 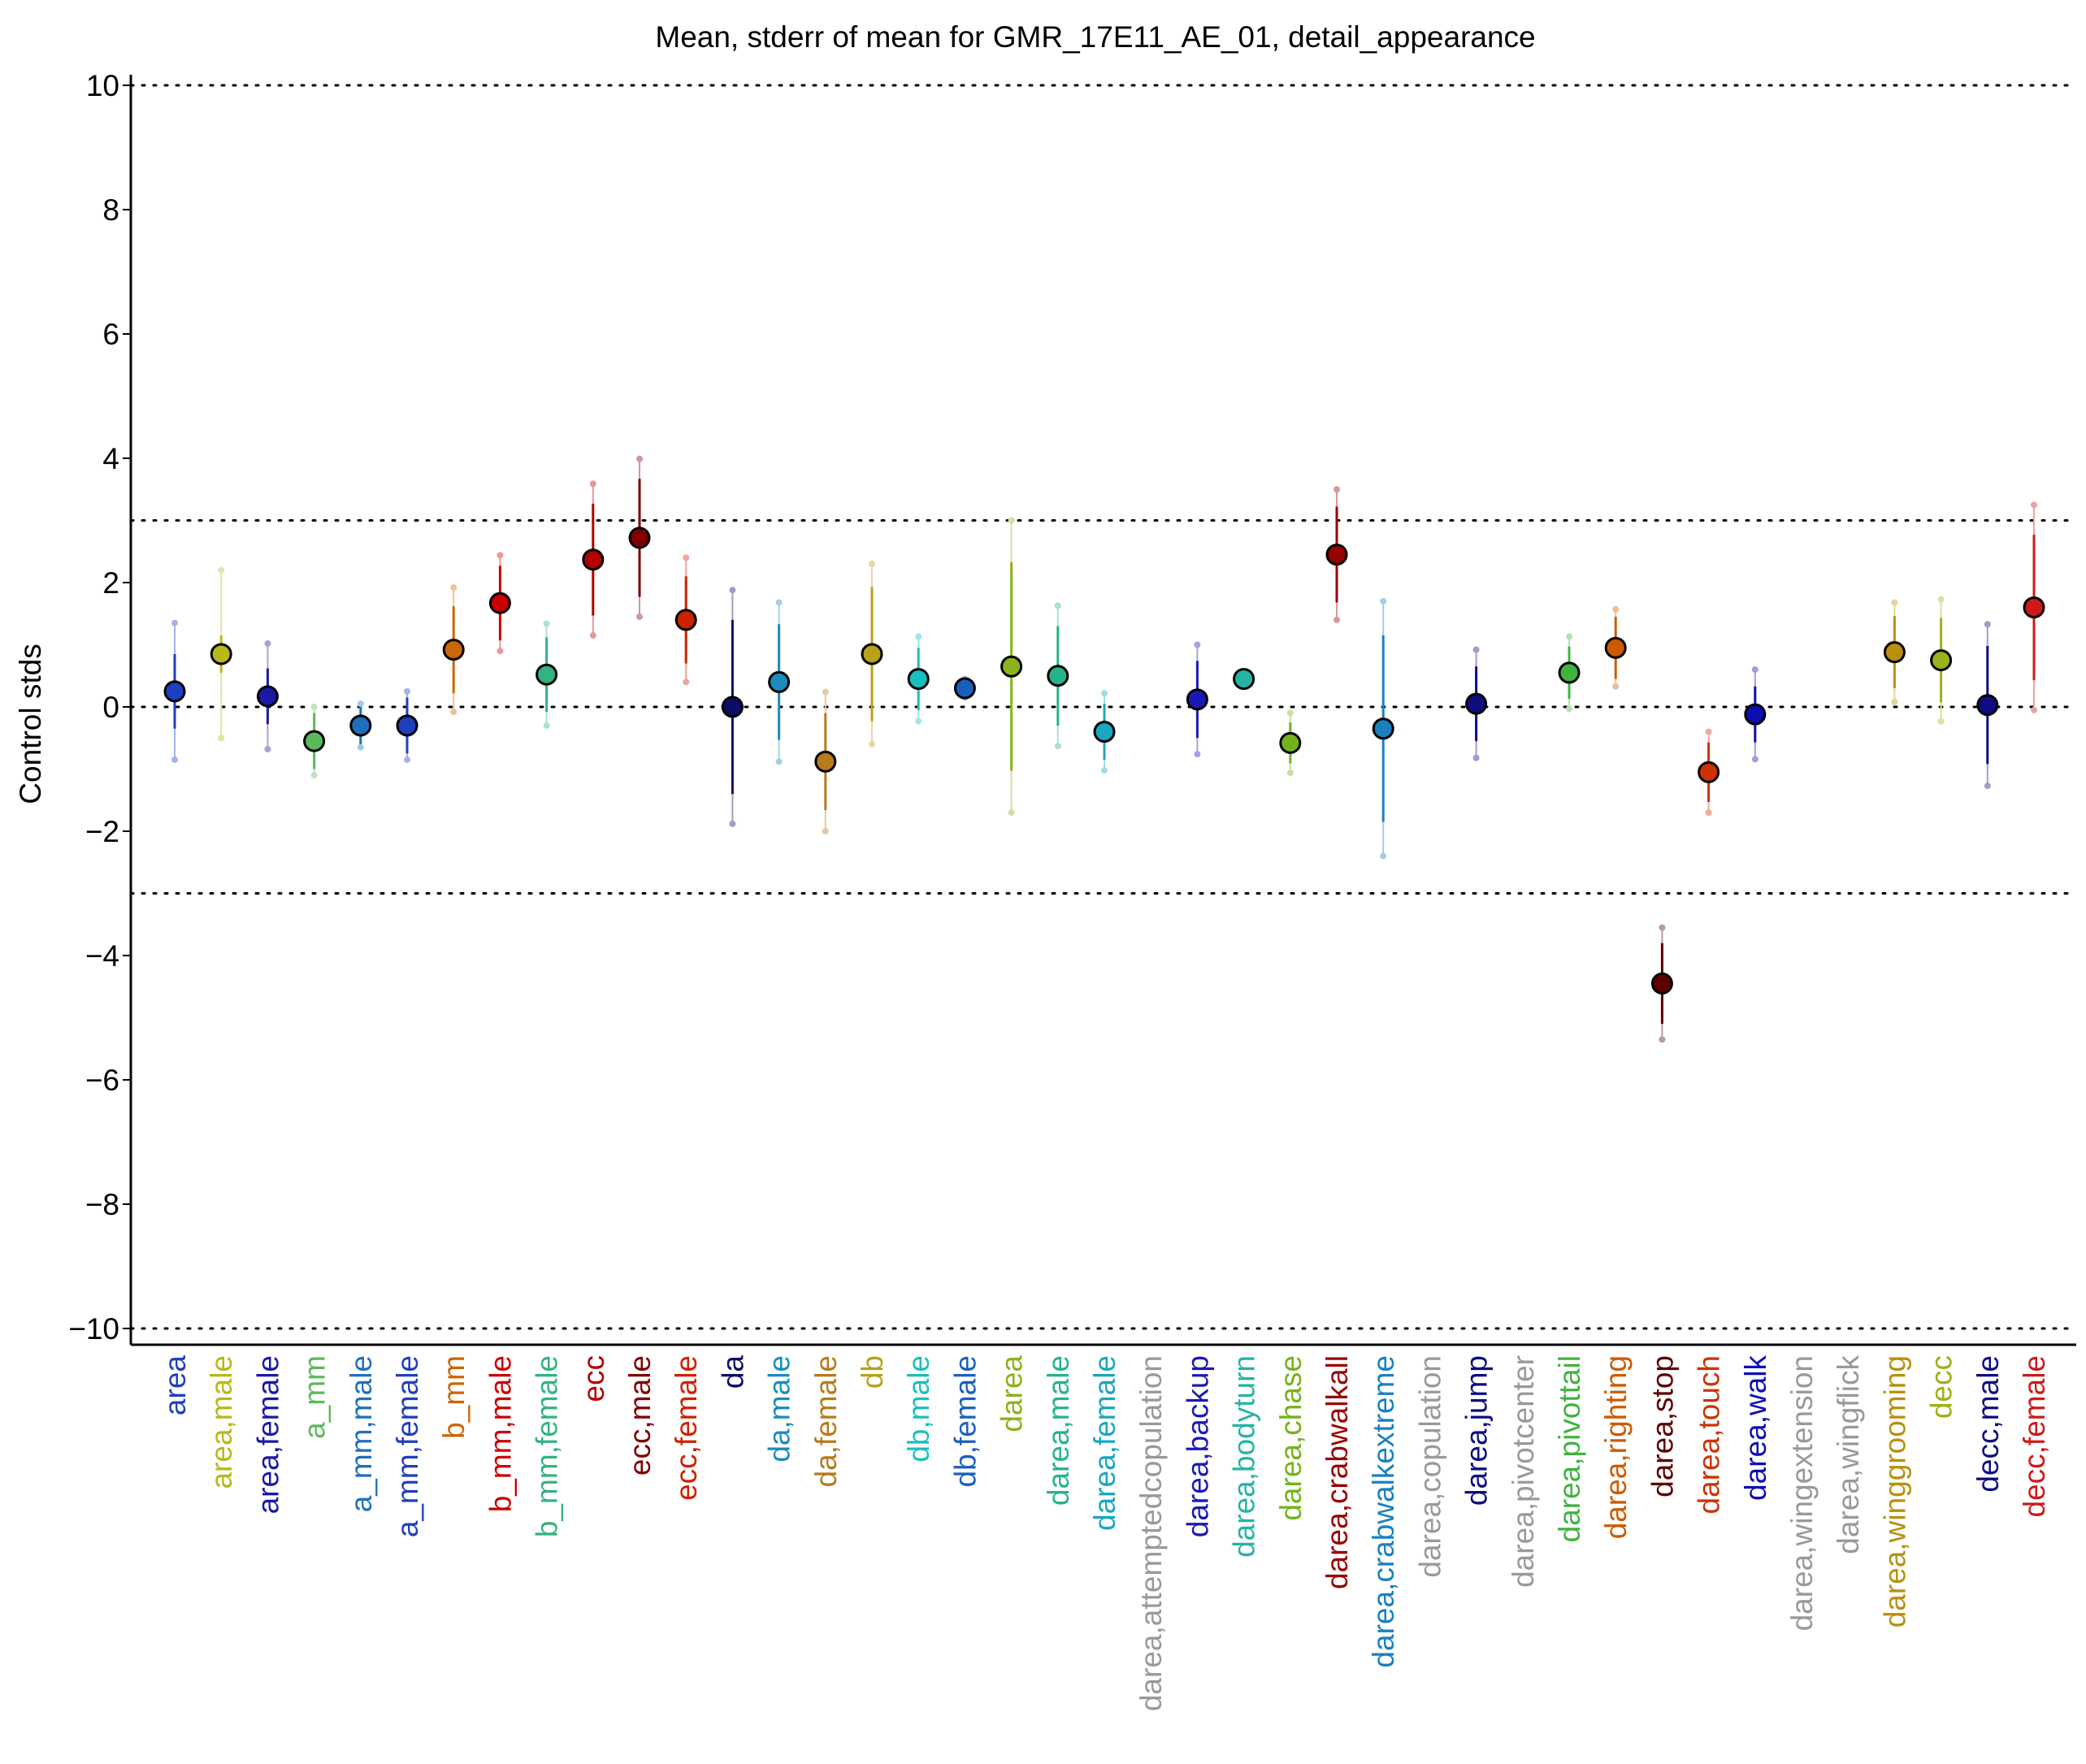 I want to click on x-tick-label: darea,copulation, so click(x=1429, y=1466).